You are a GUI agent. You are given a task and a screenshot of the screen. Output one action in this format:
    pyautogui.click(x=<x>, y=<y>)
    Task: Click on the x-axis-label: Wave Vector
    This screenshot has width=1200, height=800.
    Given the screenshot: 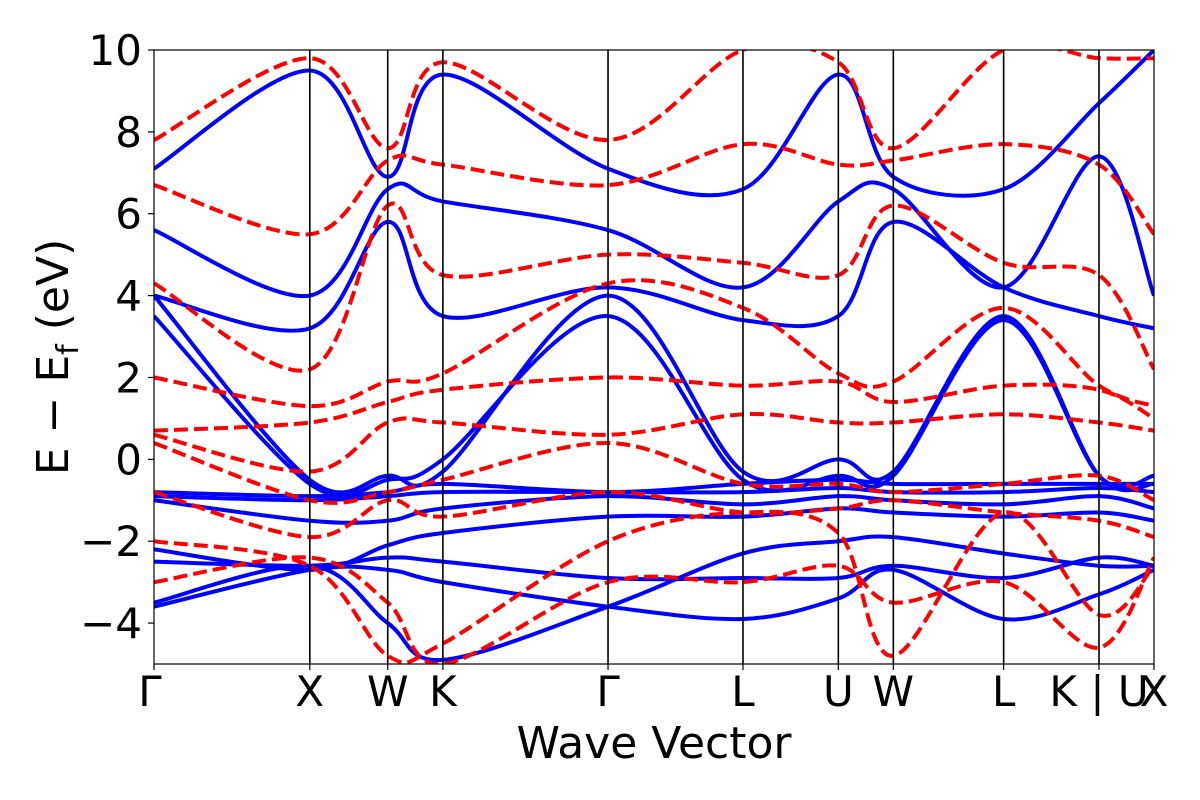 What is the action you would take?
    pyautogui.click(x=655, y=743)
    